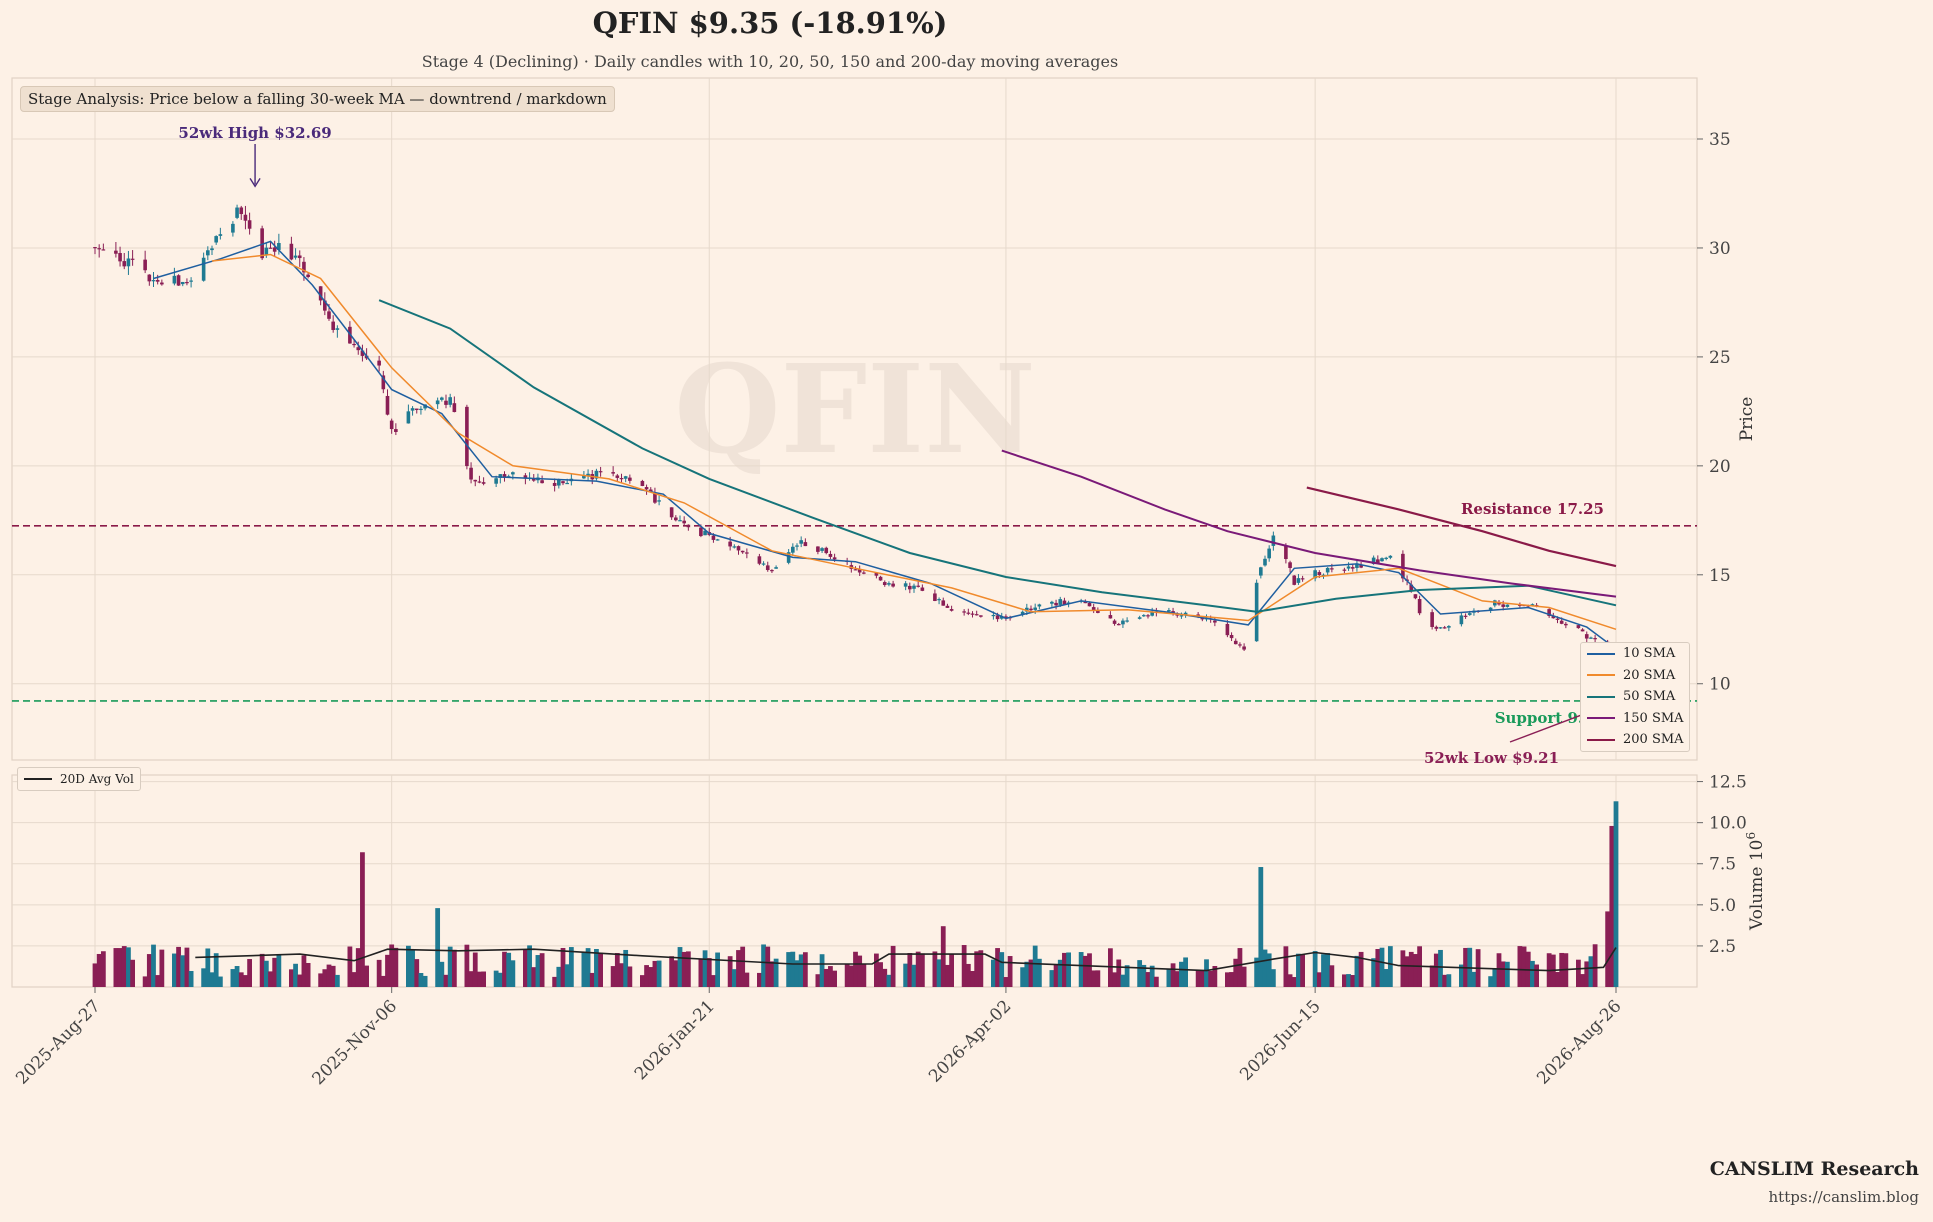 Image resolution: width=1933 pixels, height=1222 pixels. Describe the element at coordinates (1844, 1197) in the screenshot. I see `brand-url: https://canslim.blog` at that location.